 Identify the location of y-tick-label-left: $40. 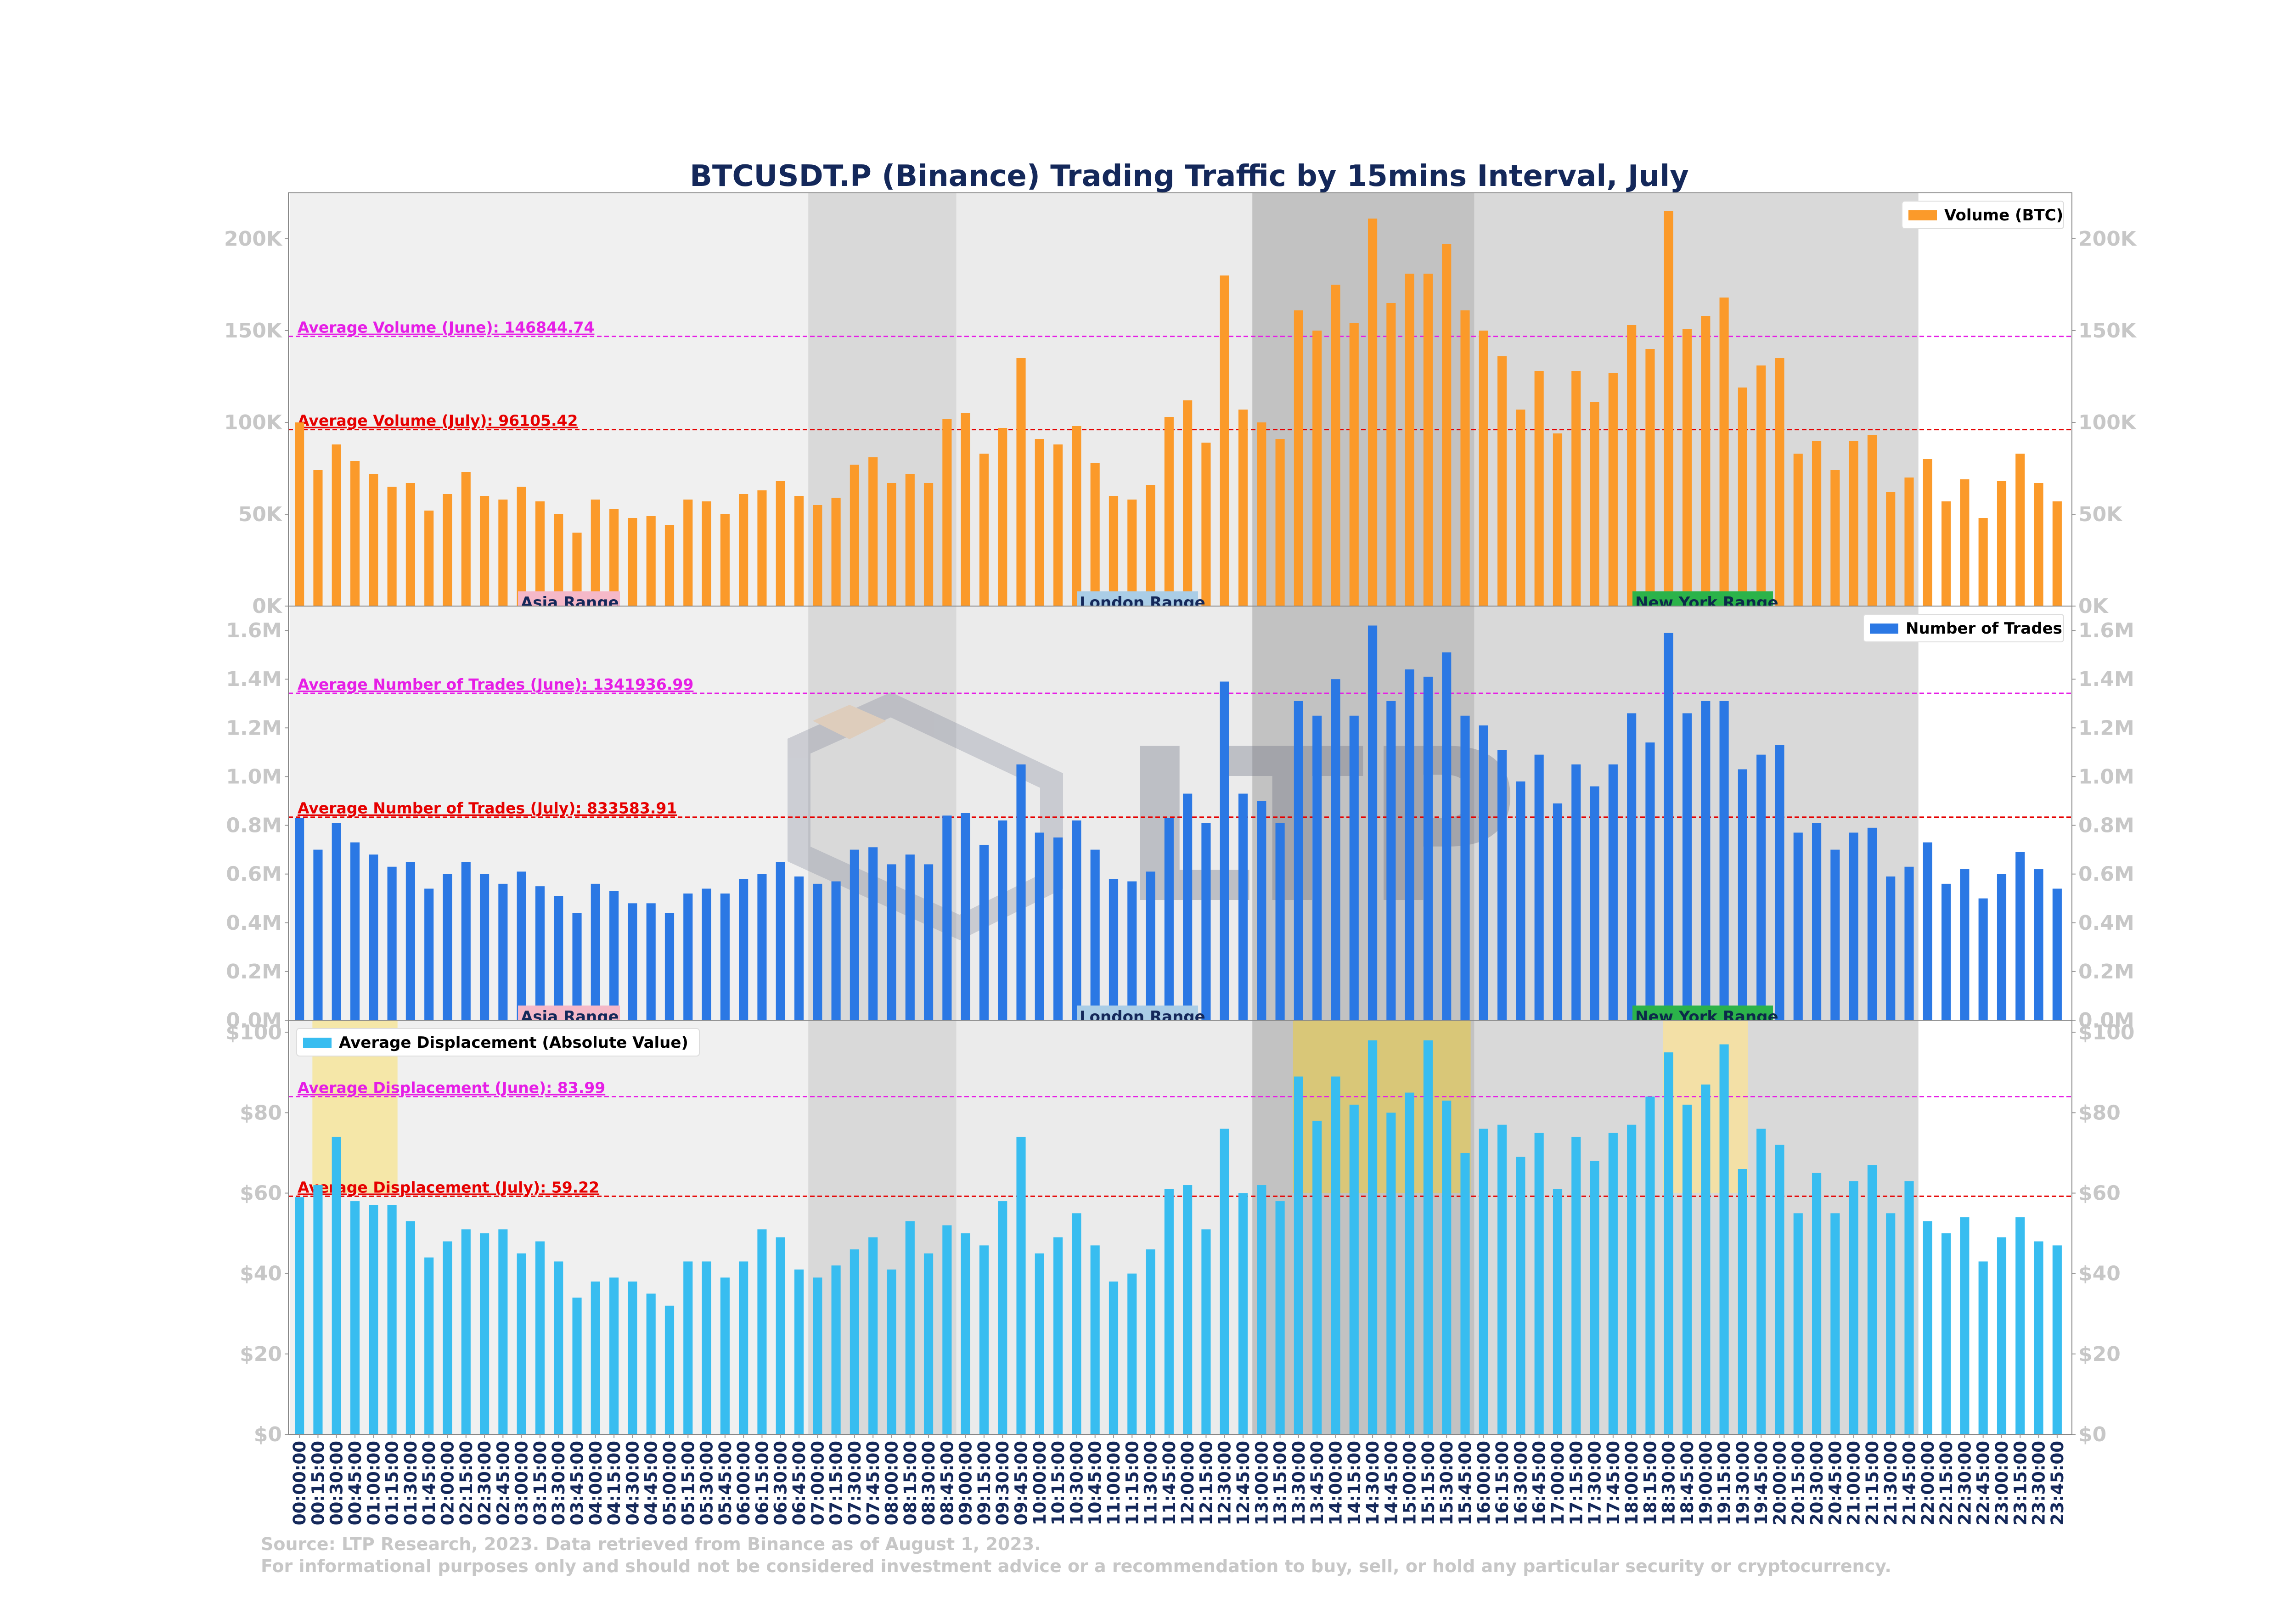
(261, 1274).